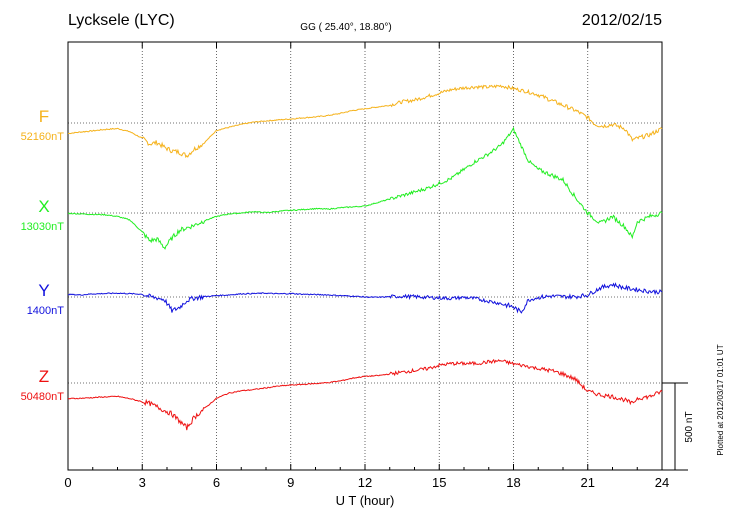  I want to click on x-tick-label: 24, so click(662, 482).